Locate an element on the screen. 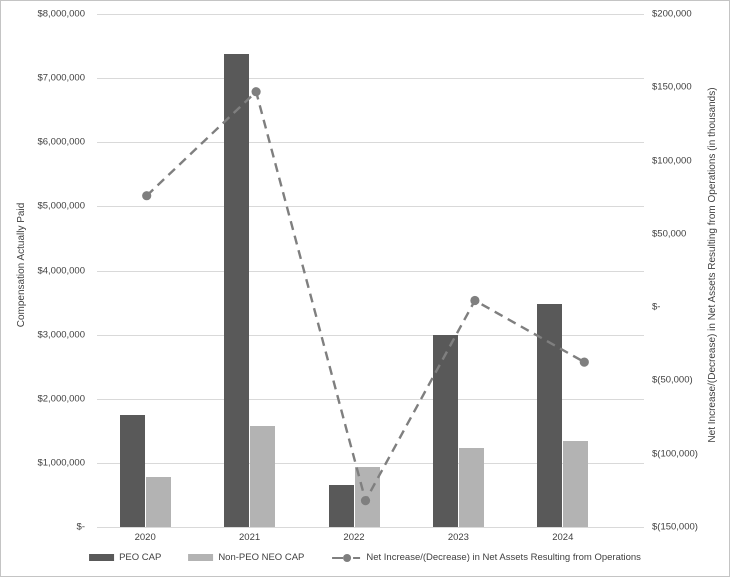 The height and width of the screenshot is (577, 730). right-axis-tick-label: $150,000 is located at coordinates (672, 87).